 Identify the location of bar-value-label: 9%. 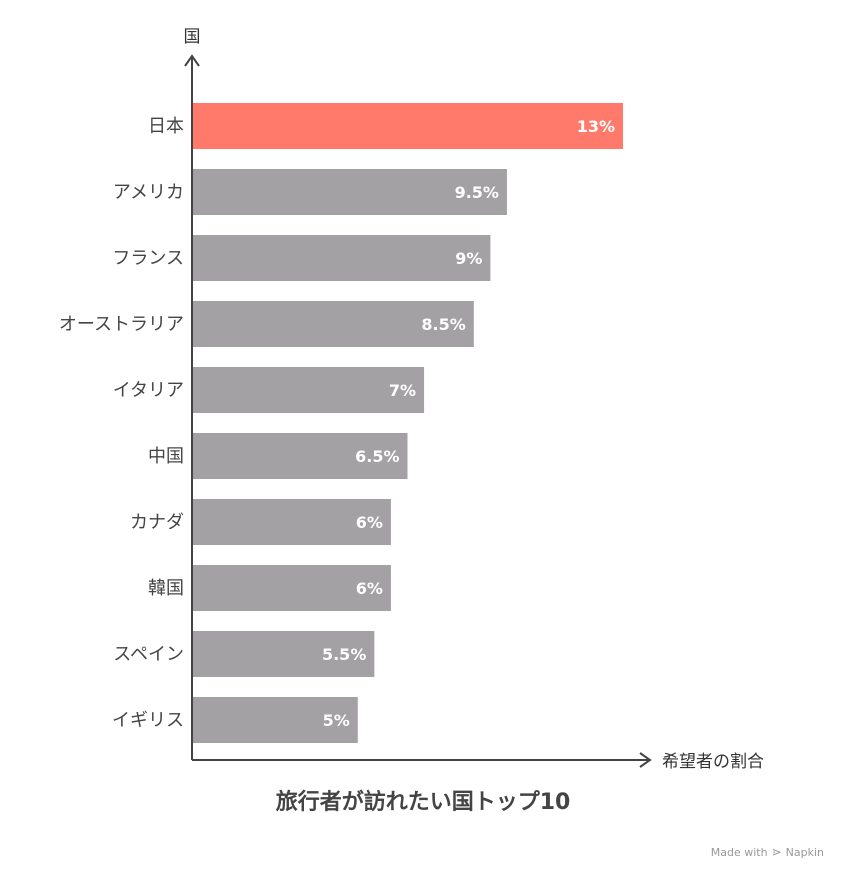
(468, 258).